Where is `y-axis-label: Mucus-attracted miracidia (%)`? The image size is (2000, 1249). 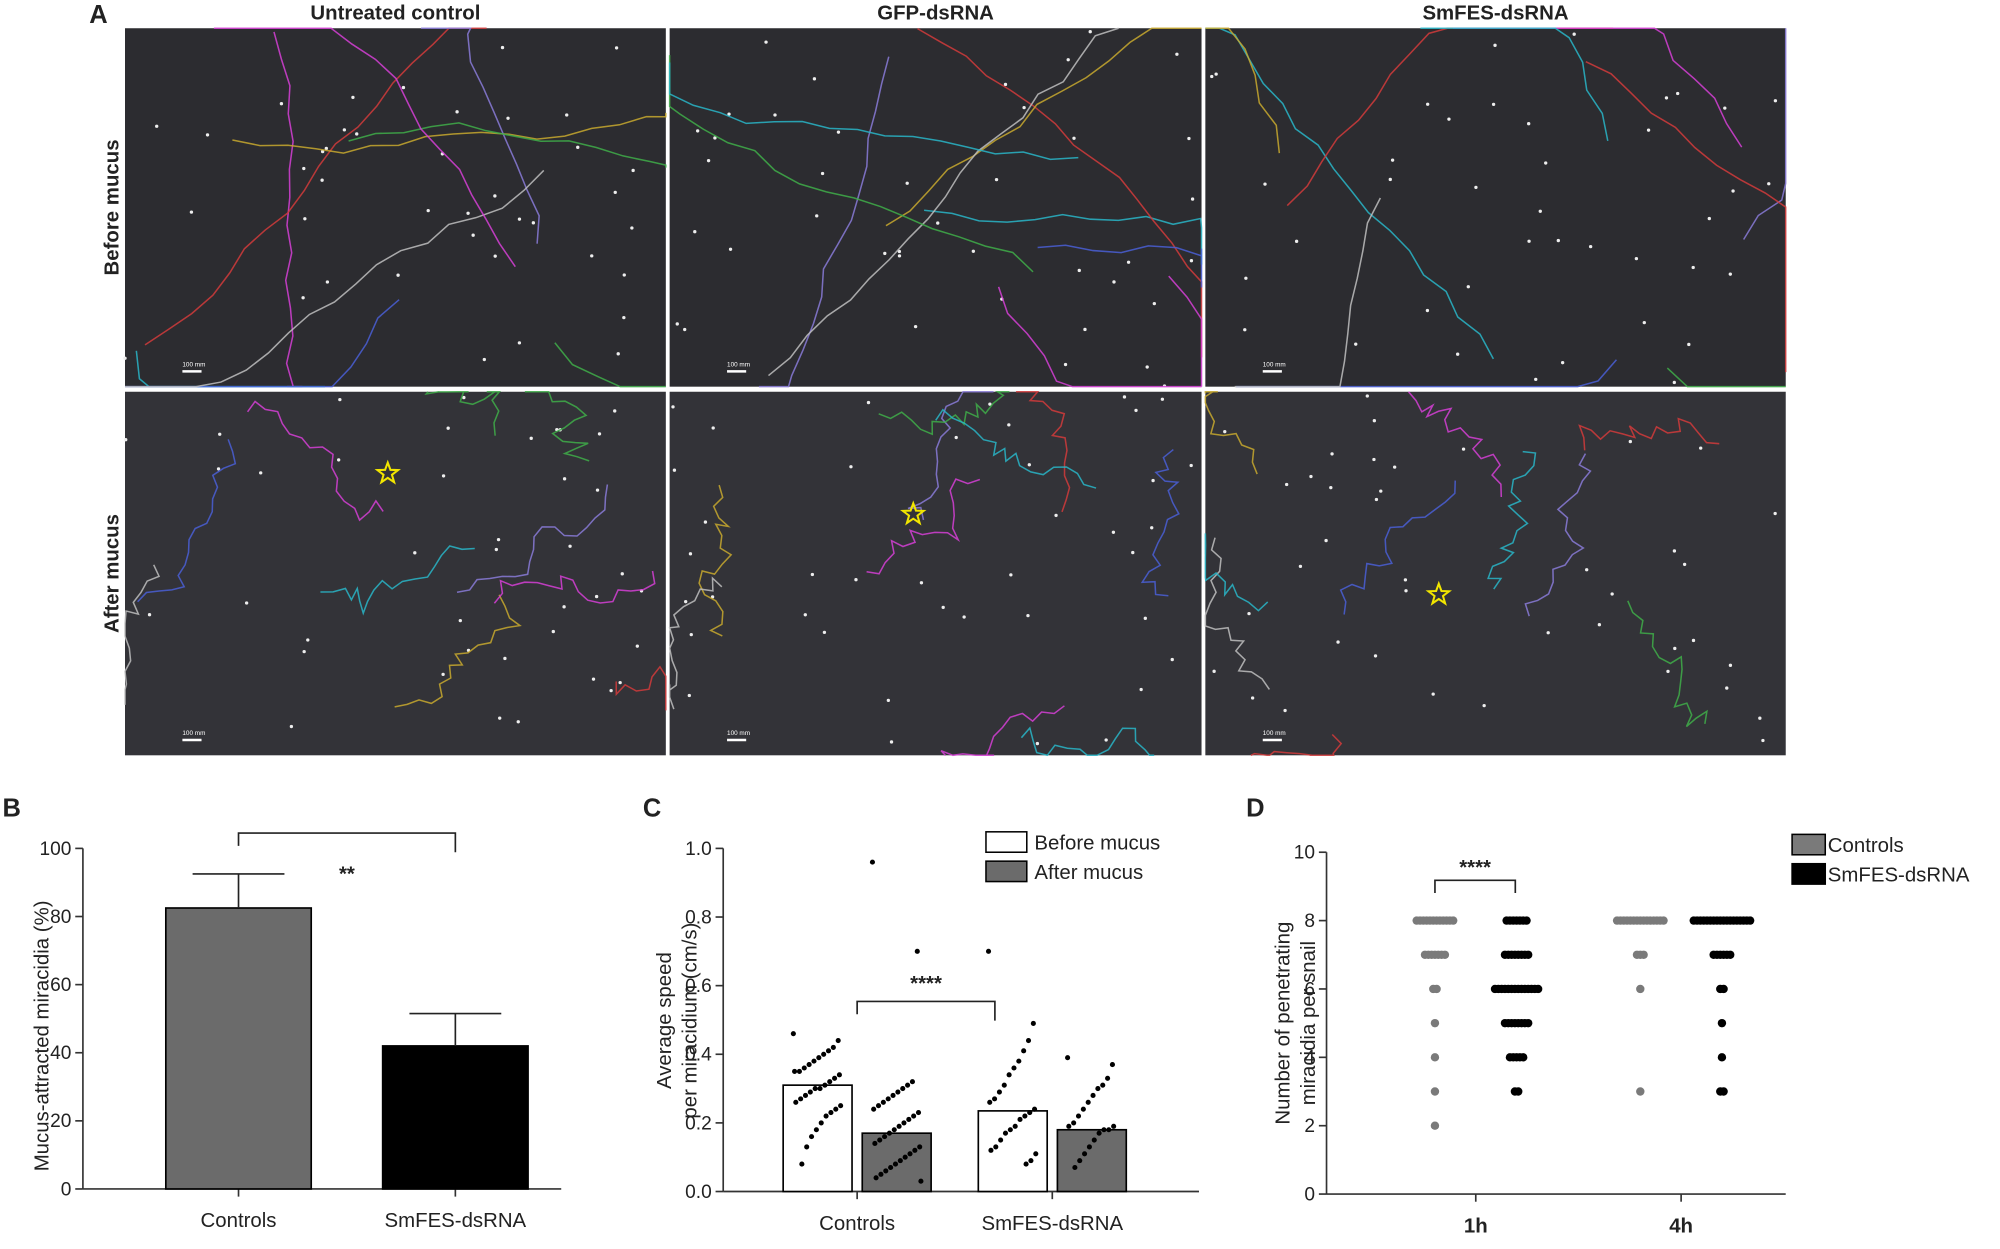
y-axis-label: Mucus-attracted miracidia (%) is located at coordinates (42, 1035).